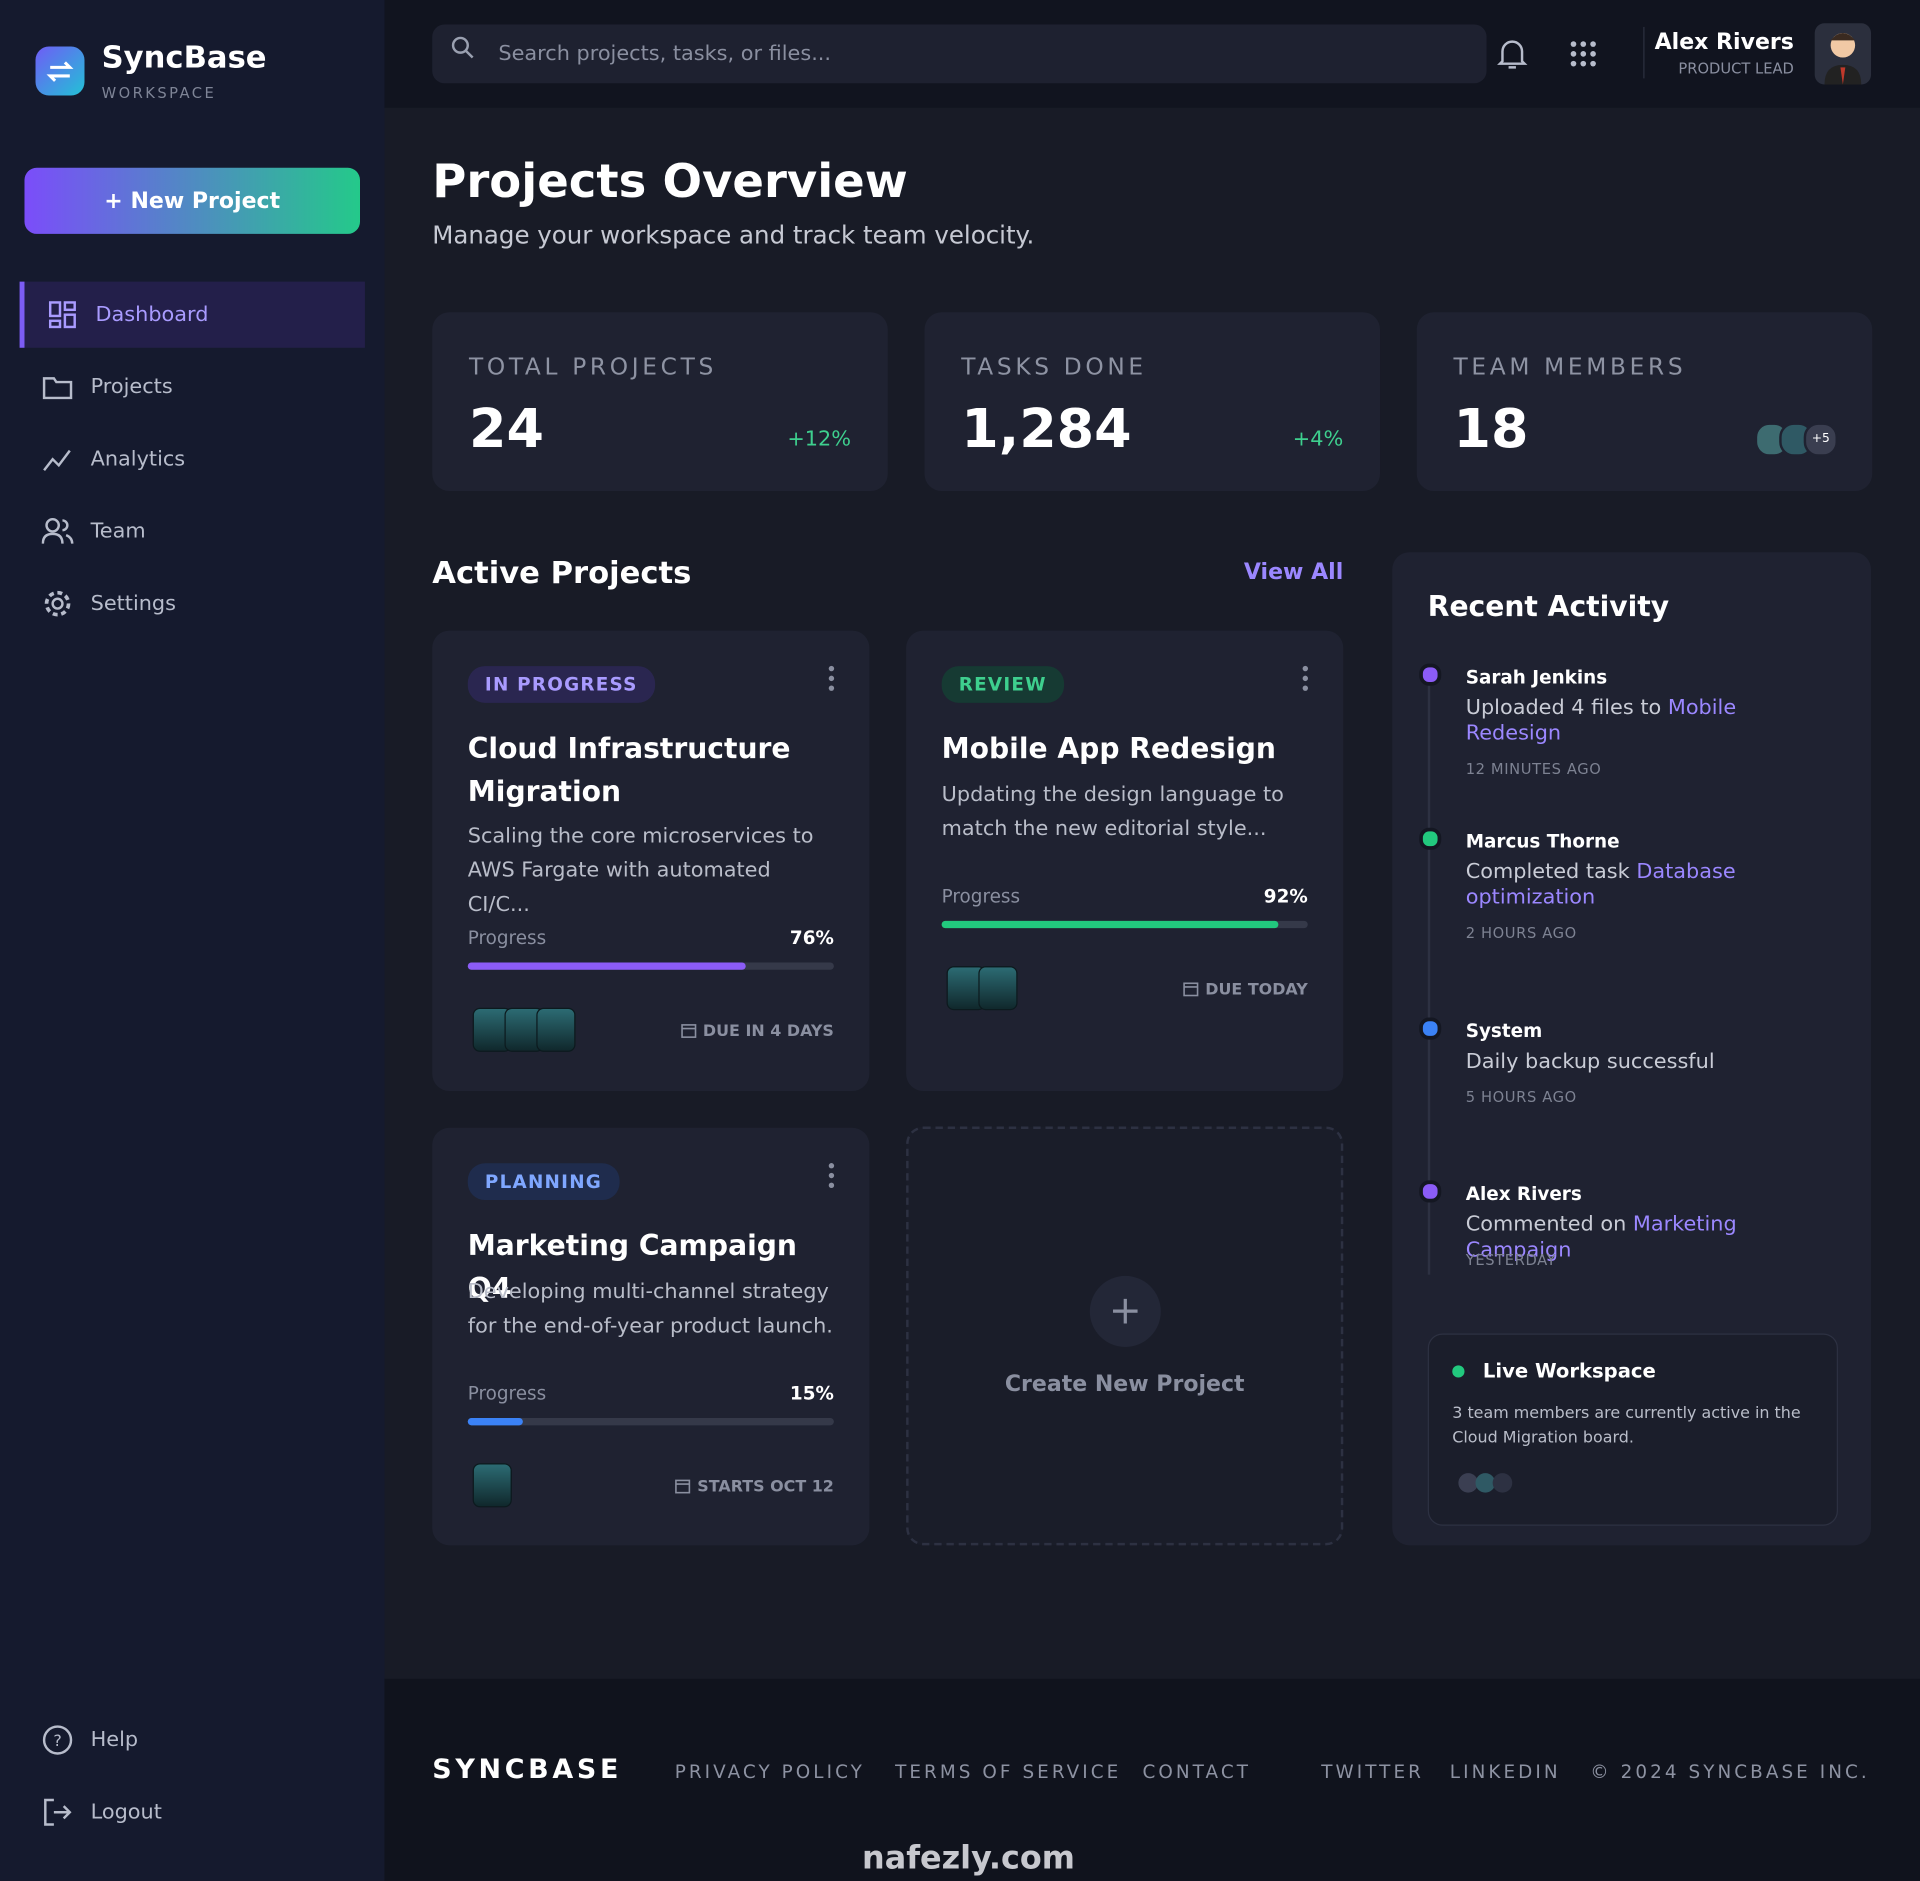 The height and width of the screenshot is (1881, 1920). What do you see at coordinates (1512, 54) in the screenshot?
I see `bell-icon` at bounding box center [1512, 54].